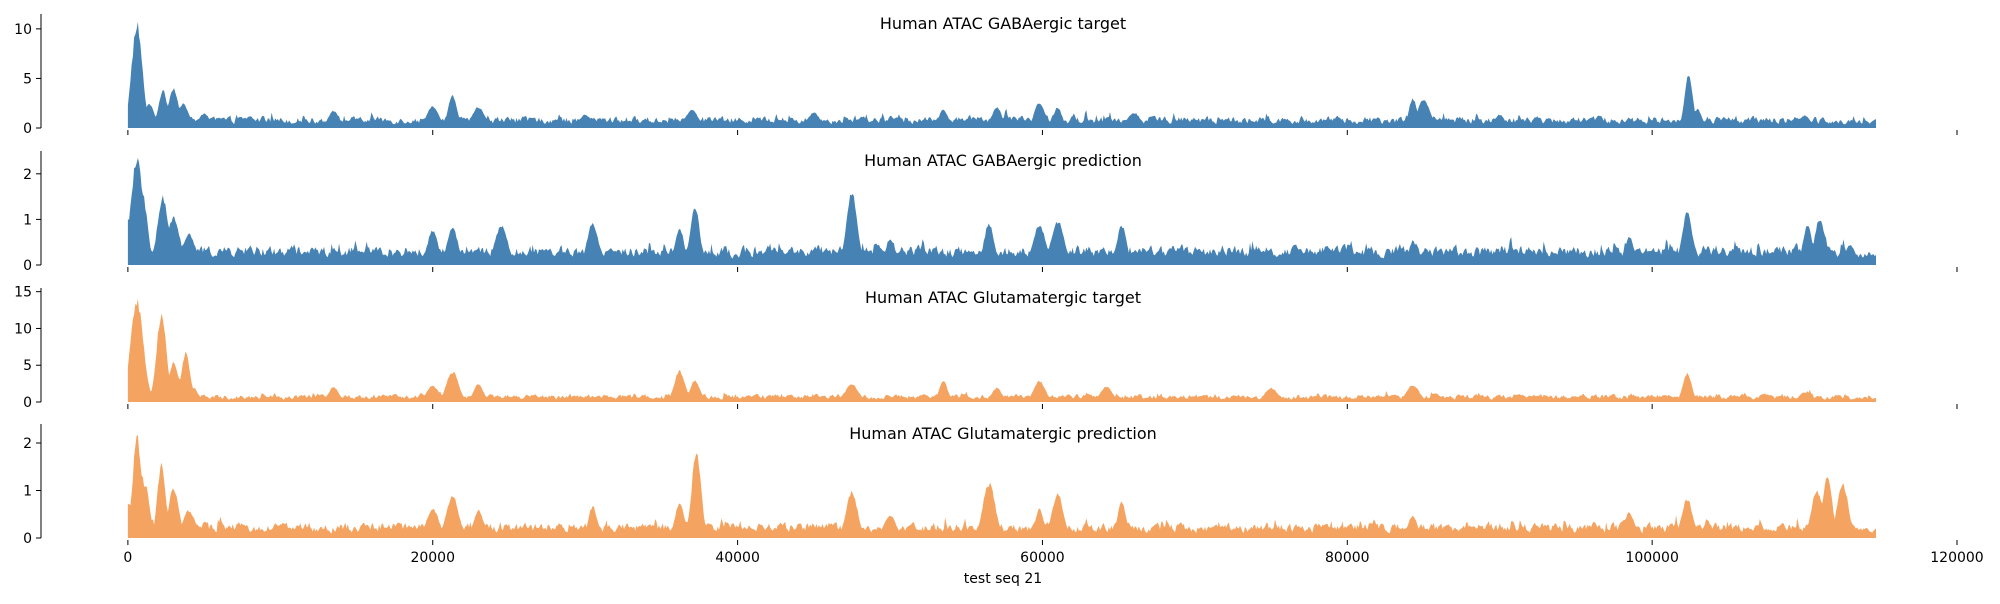  What do you see at coordinates (23, 293) in the screenshot?
I see `y-tick-label: 15` at bounding box center [23, 293].